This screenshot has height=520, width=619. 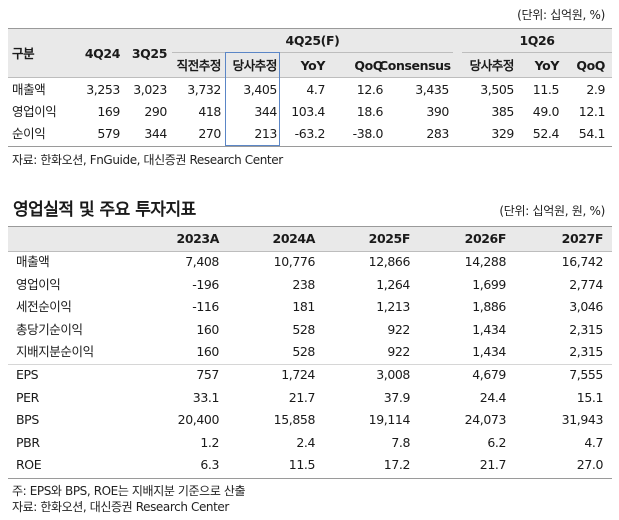 I want to click on table1-cell: 3,023, so click(x=150, y=89).